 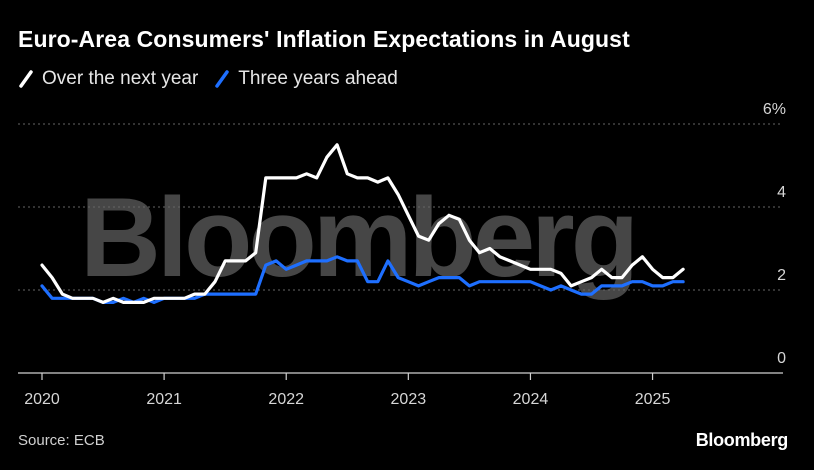 I want to click on legend-swatch-three-years-icon, so click(x=222, y=79).